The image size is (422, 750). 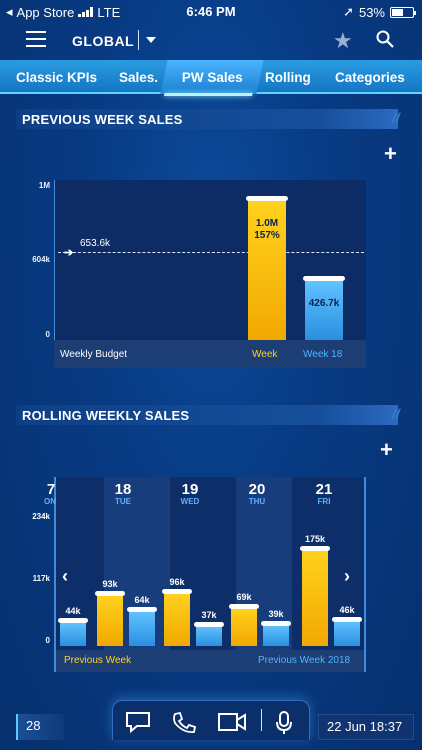 I want to click on c2-ytick-zero: 0, so click(x=47, y=640).